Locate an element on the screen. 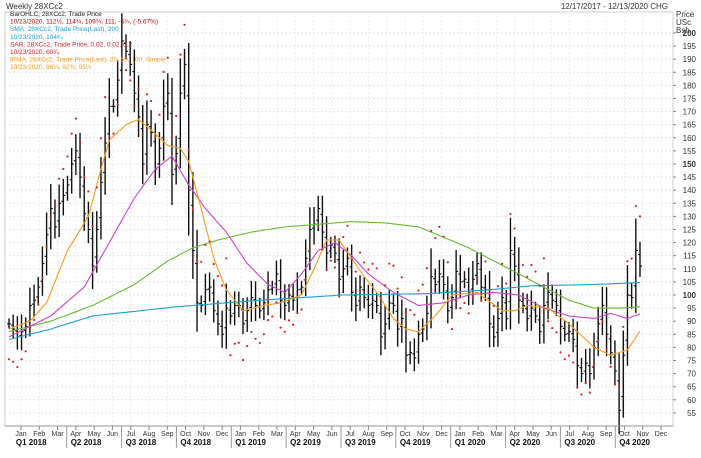 The height and width of the screenshot is (458, 701). legend-entry: 10/23/2020, 60³⁄₄ is located at coordinates (35, 52).